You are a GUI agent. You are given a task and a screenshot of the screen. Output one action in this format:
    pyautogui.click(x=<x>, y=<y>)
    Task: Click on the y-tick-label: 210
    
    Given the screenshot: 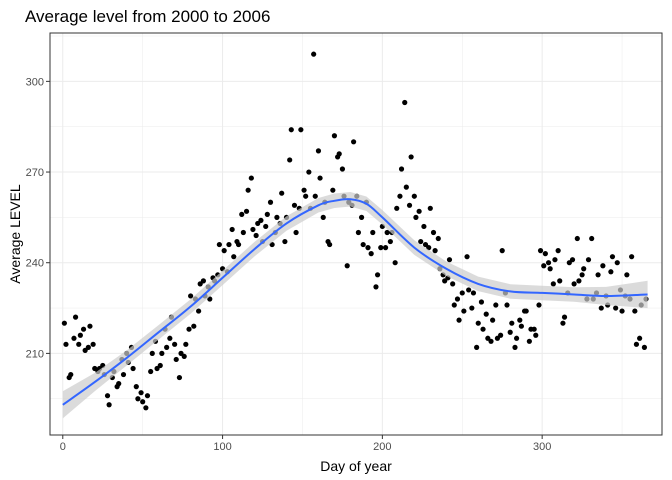 What is the action you would take?
    pyautogui.click(x=35, y=354)
    